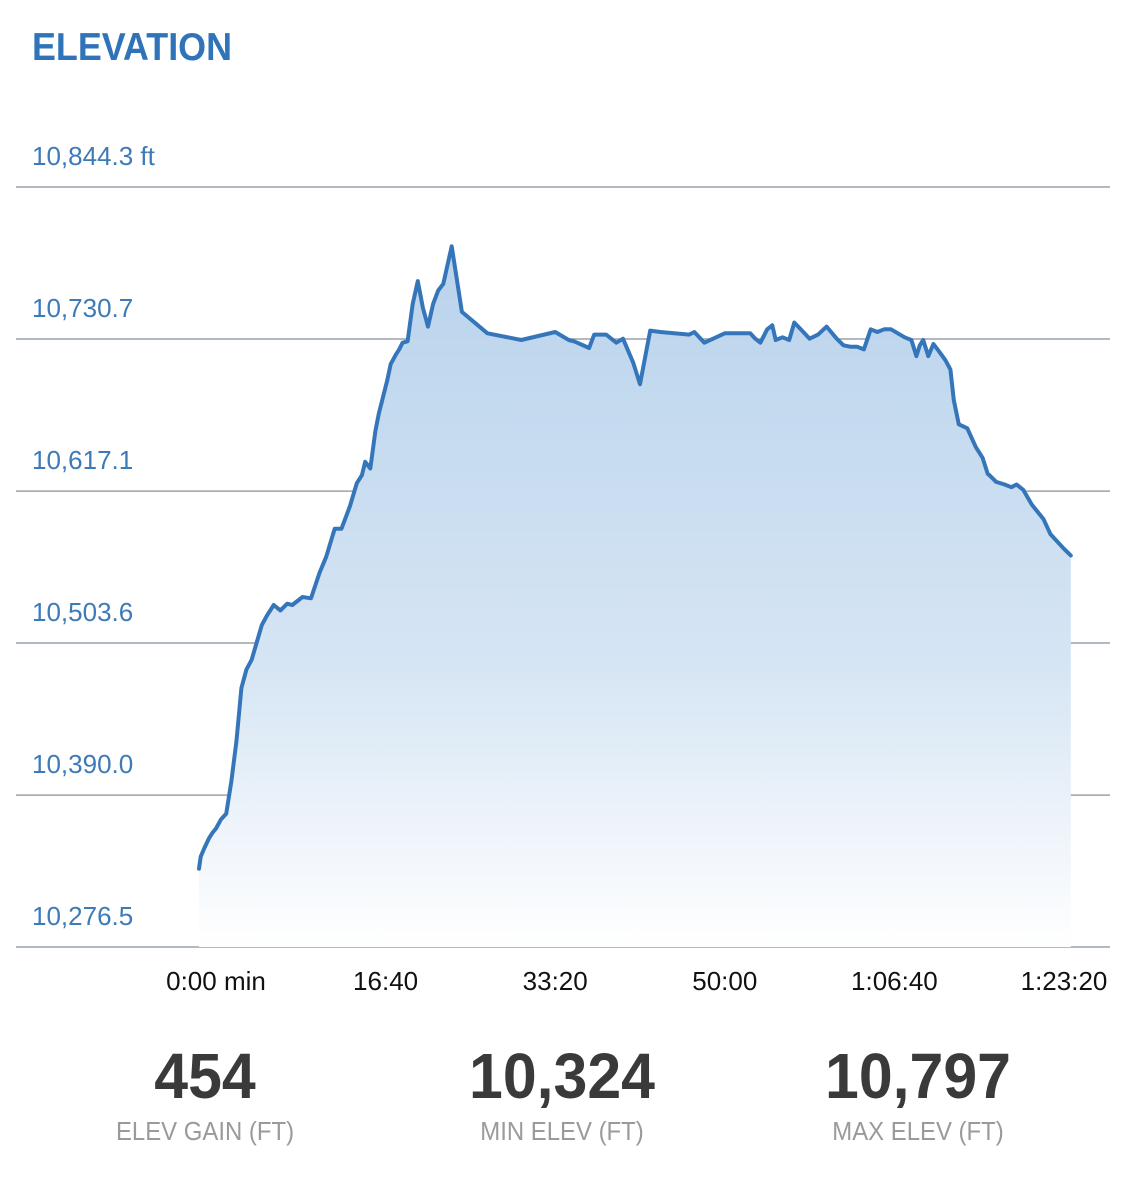 This screenshot has width=1125, height=1190. Describe the element at coordinates (82, 764) in the screenshot. I see `y-tick-label: 10,390.0` at that location.